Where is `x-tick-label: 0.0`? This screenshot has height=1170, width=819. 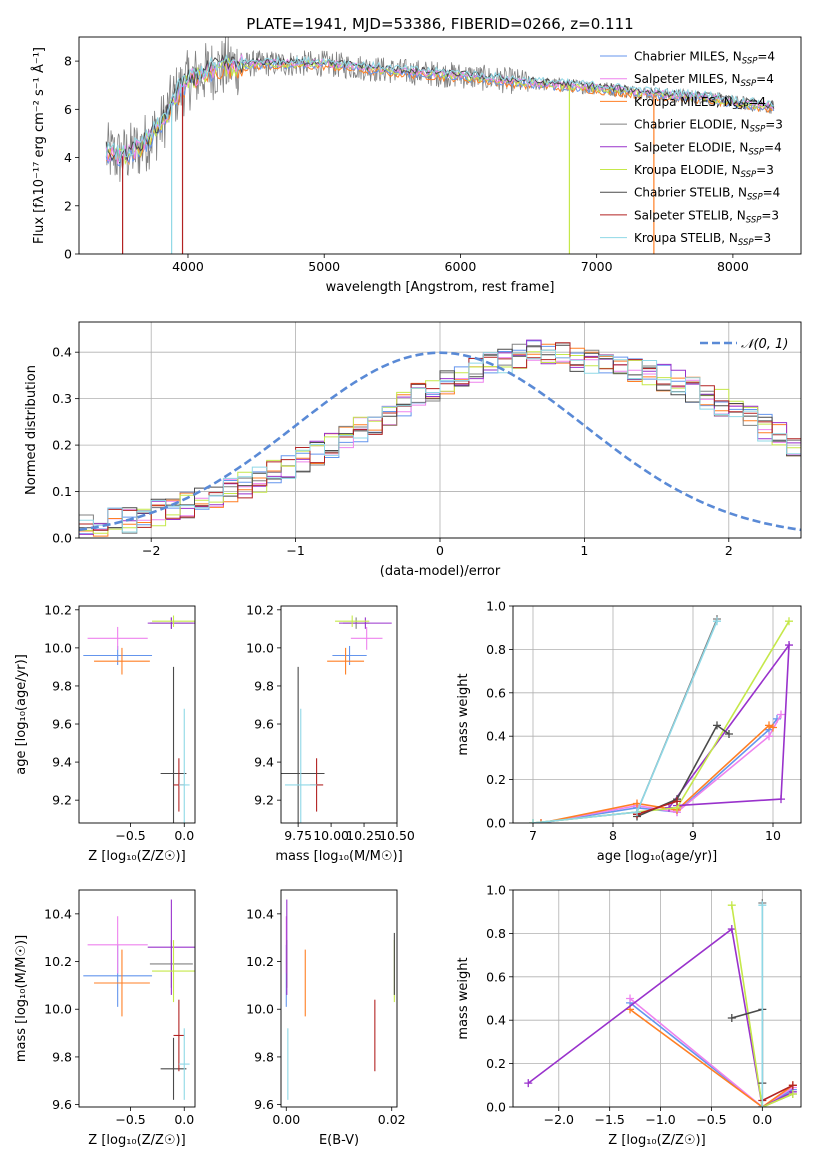 x-tick-label: 0.0 is located at coordinates (184, 835).